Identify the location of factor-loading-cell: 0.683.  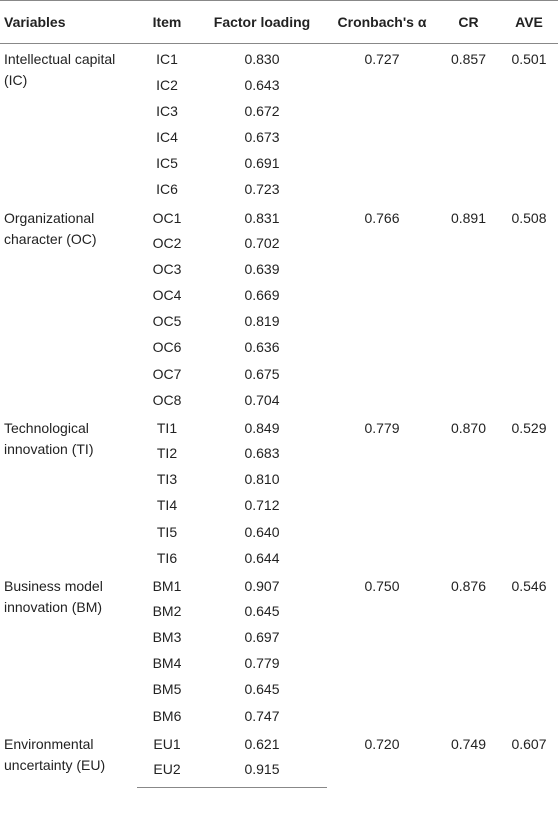
(262, 452).